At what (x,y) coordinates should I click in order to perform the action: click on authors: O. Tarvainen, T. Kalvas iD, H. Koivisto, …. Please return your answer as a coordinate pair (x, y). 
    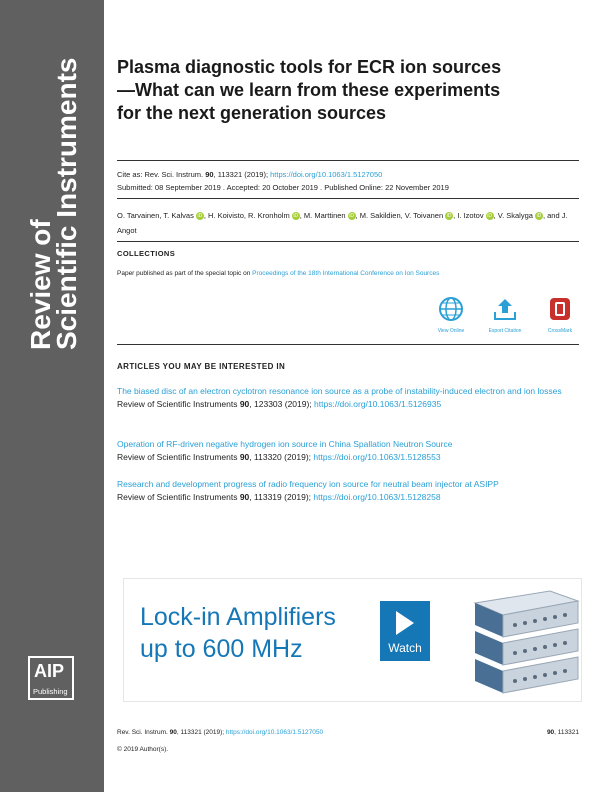
    Looking at the image, I should click on (348, 223).